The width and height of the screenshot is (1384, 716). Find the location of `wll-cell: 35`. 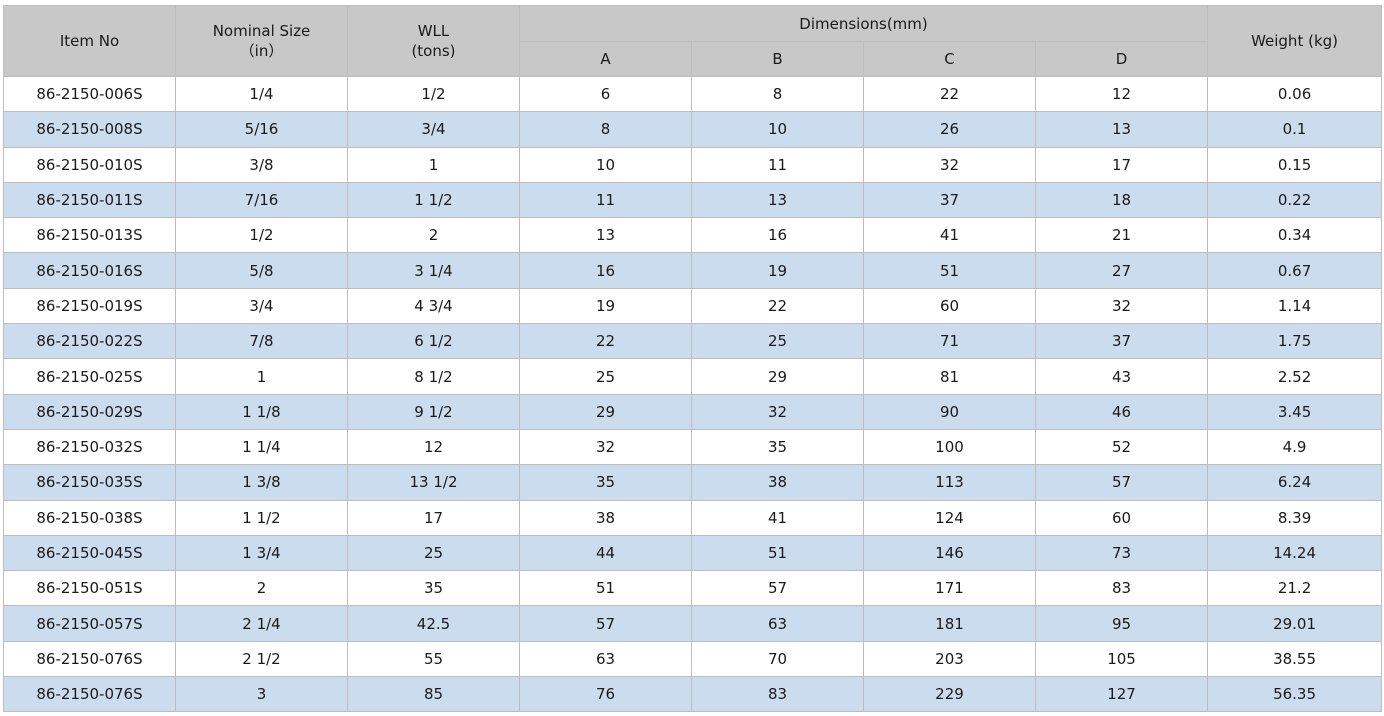

wll-cell: 35 is located at coordinates (433, 588).